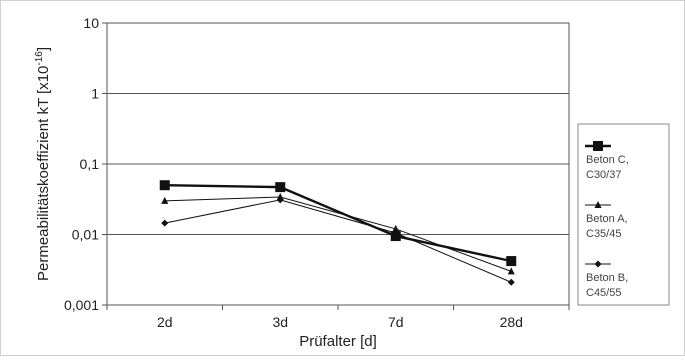  I want to click on legend-marker-triangle, so click(598, 204).